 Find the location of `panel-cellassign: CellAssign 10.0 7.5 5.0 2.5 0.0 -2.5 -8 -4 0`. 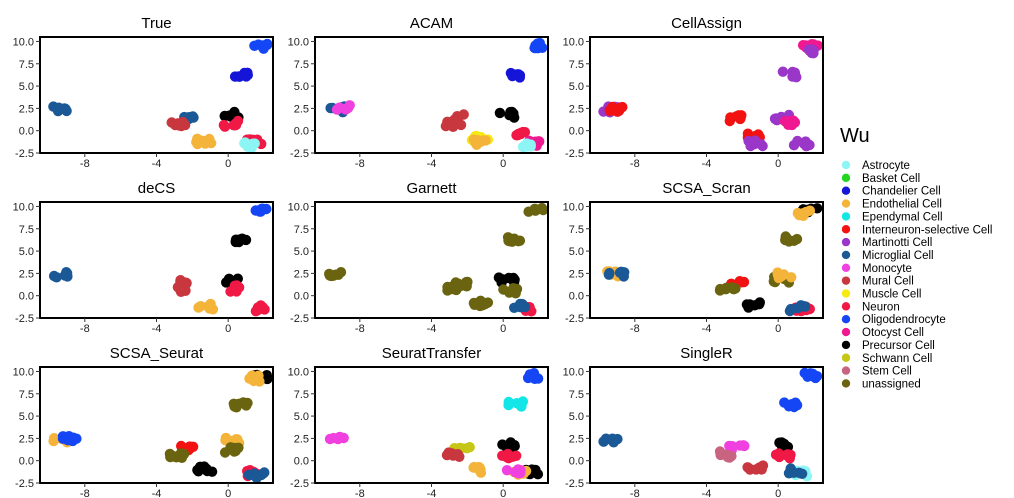

panel-cellassign: CellAssign 10.0 7.5 5.0 2.5 0.0 -2.5 -8 -4 0 is located at coordinates (693, 92).